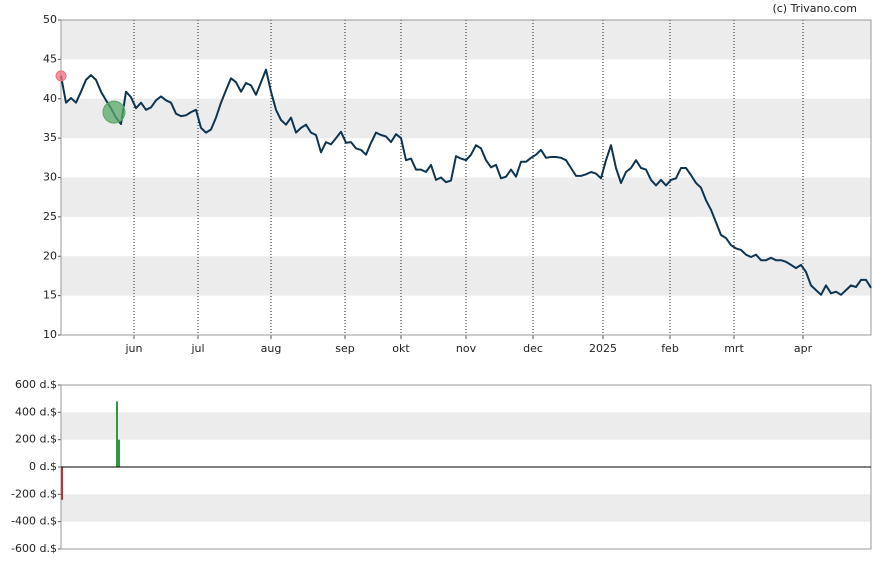 Image resolution: width=888 pixels, height=565 pixels. What do you see at coordinates (36, 439) in the screenshot?
I see `y-tick-label: 200 d.$` at bounding box center [36, 439].